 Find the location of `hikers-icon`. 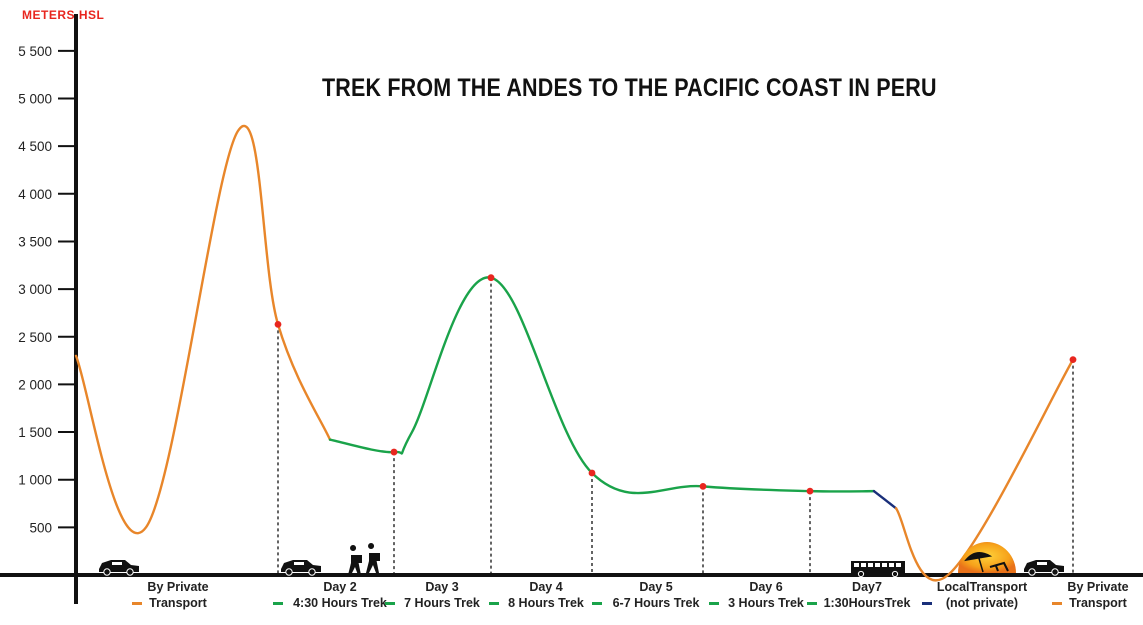

hikers-icon is located at coordinates (364, 559).